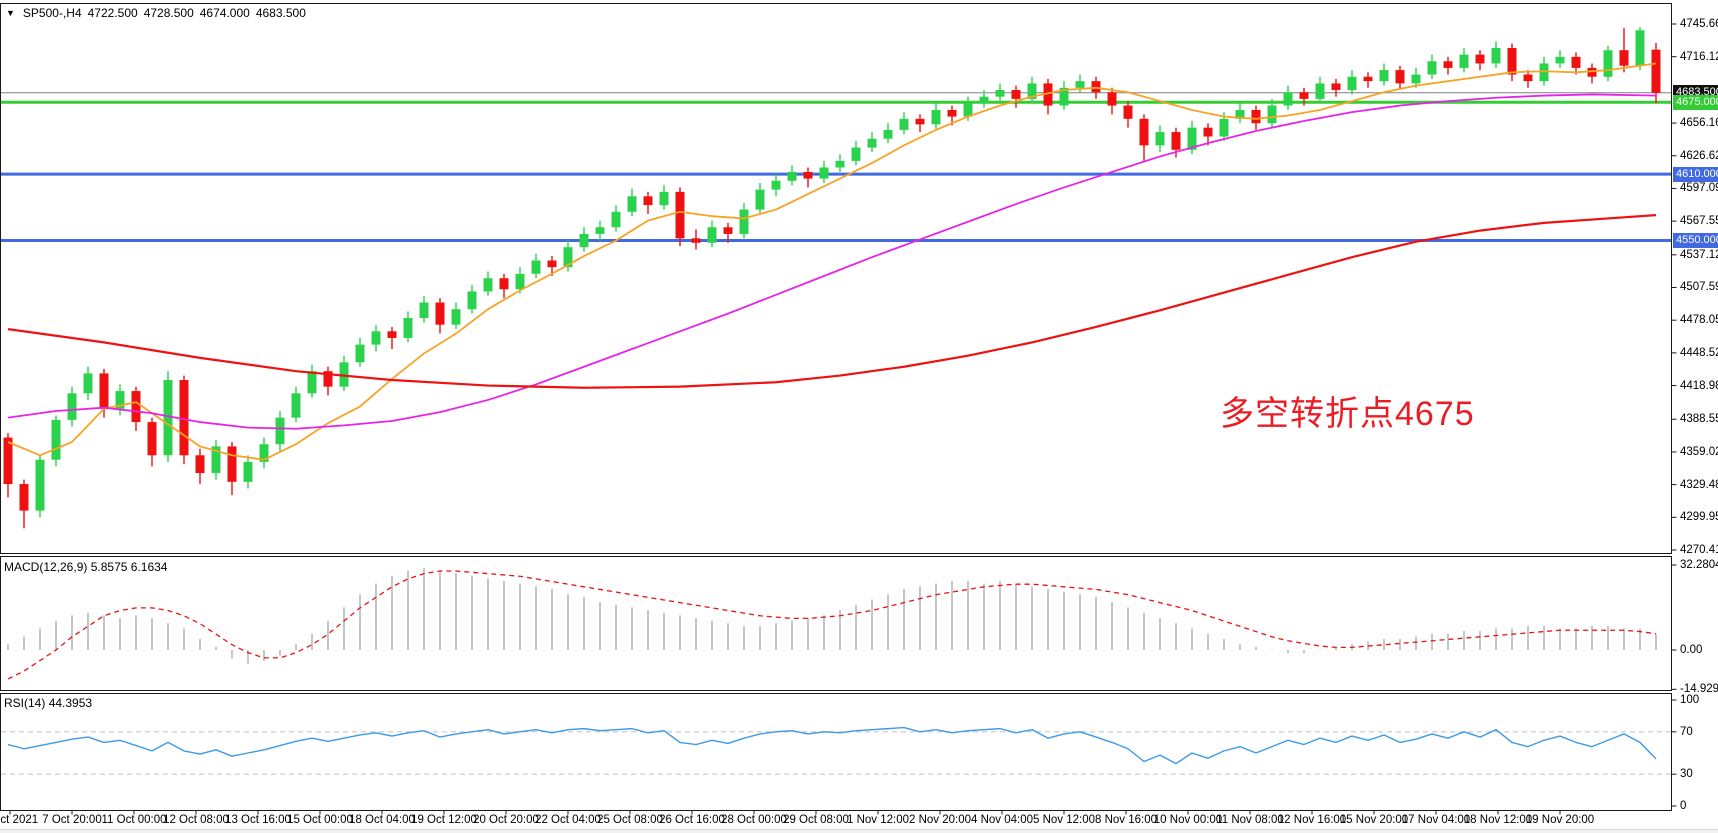 This screenshot has height=833, width=1718. I want to click on rsi-axis-label: 30, so click(1686, 774).